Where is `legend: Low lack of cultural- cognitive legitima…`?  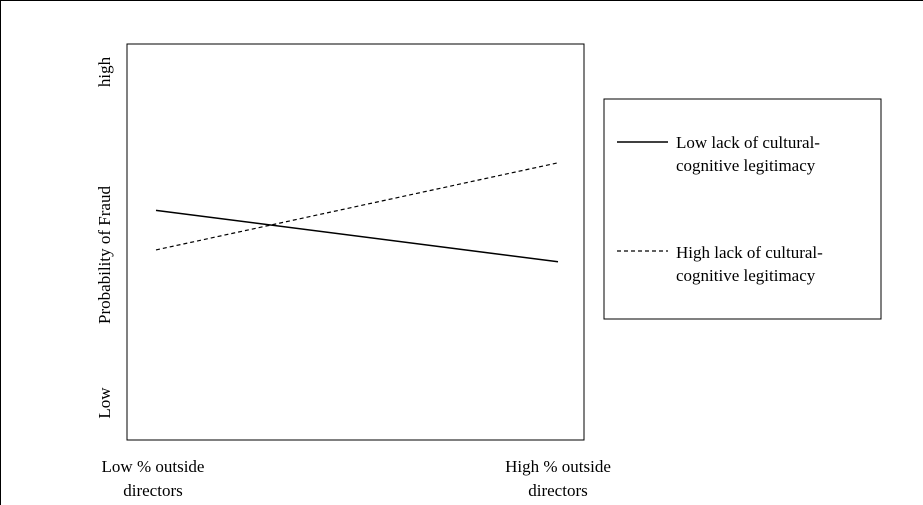 legend: Low lack of cultural- cognitive legitima… is located at coordinates (742, 209).